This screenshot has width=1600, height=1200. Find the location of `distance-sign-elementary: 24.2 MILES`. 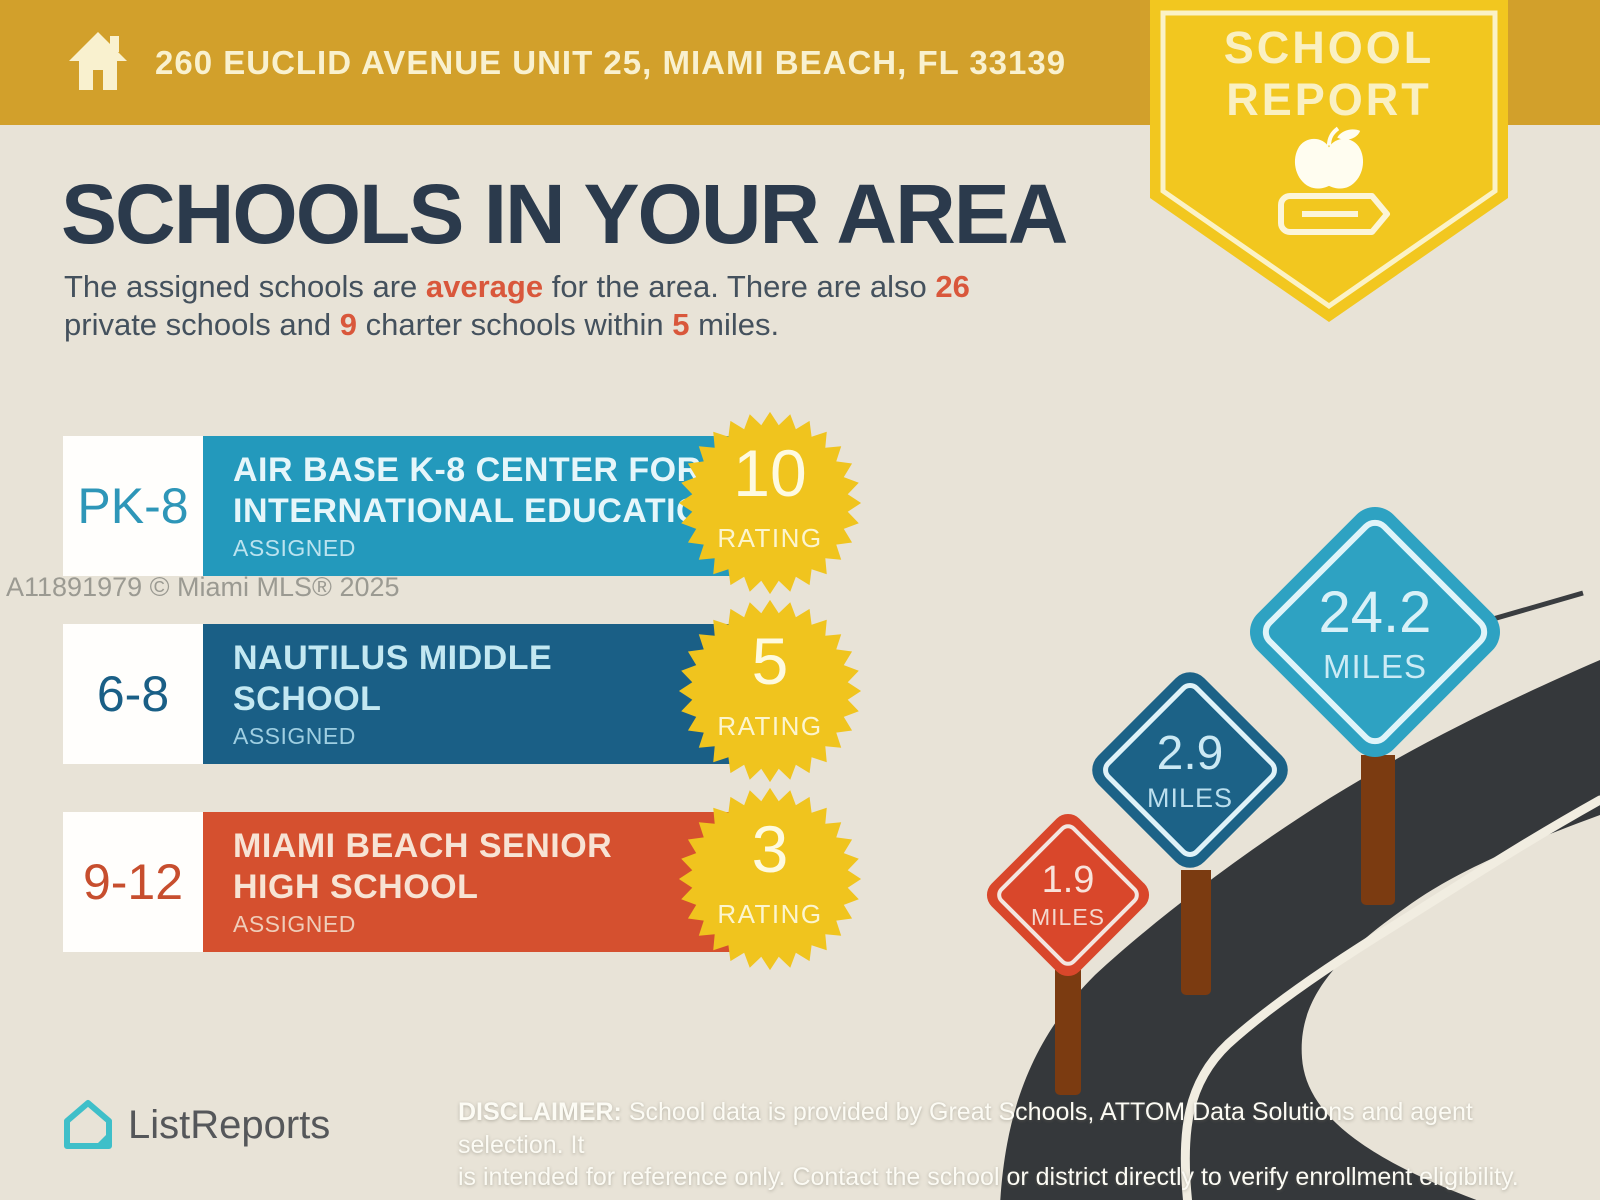

distance-sign-elementary: 24.2 MILES is located at coordinates (1375, 632).